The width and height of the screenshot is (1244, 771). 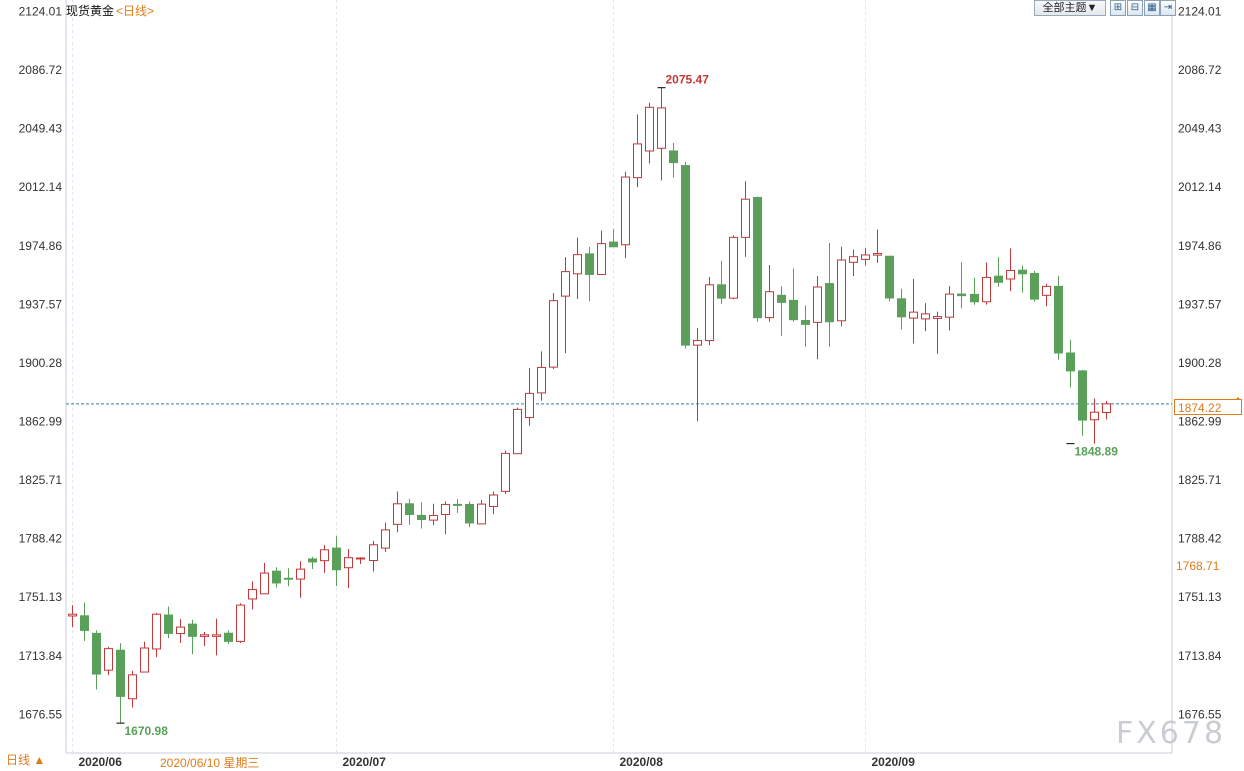 I want to click on extreme-label: 1848.89, so click(x=1097, y=452).